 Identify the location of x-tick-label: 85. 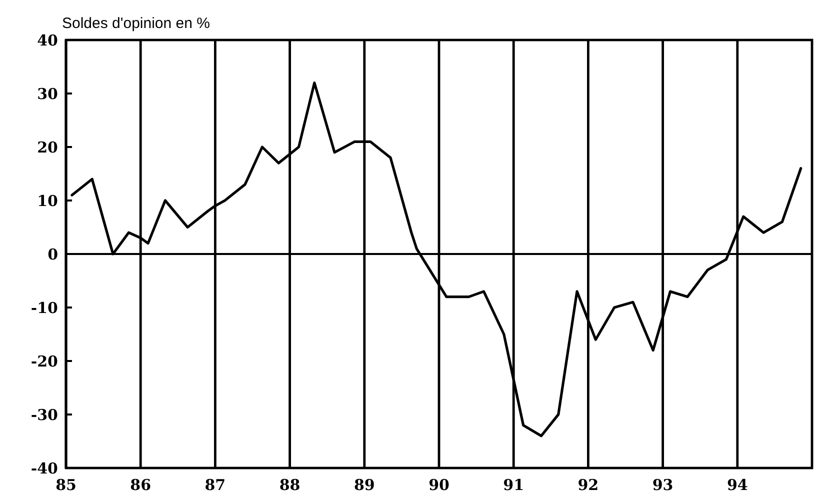
(66, 485).